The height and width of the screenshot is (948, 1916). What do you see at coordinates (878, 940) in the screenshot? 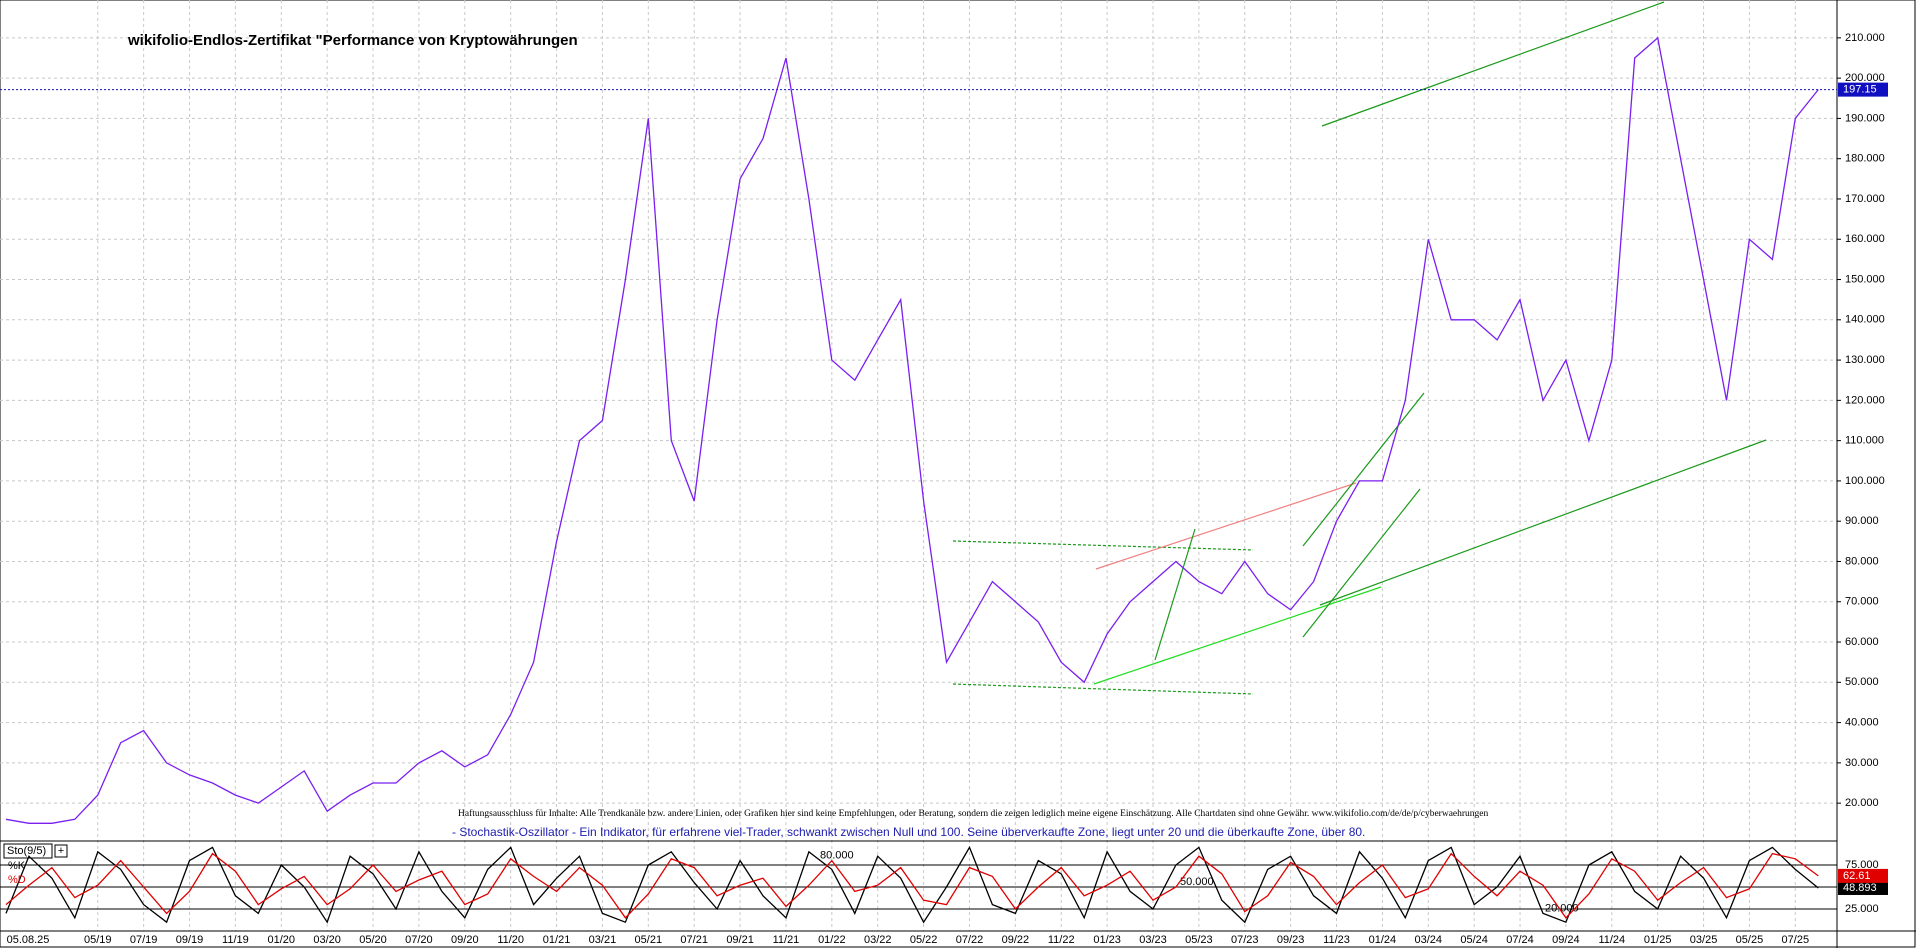
I see `x-tick-label: 03/22` at bounding box center [878, 940].